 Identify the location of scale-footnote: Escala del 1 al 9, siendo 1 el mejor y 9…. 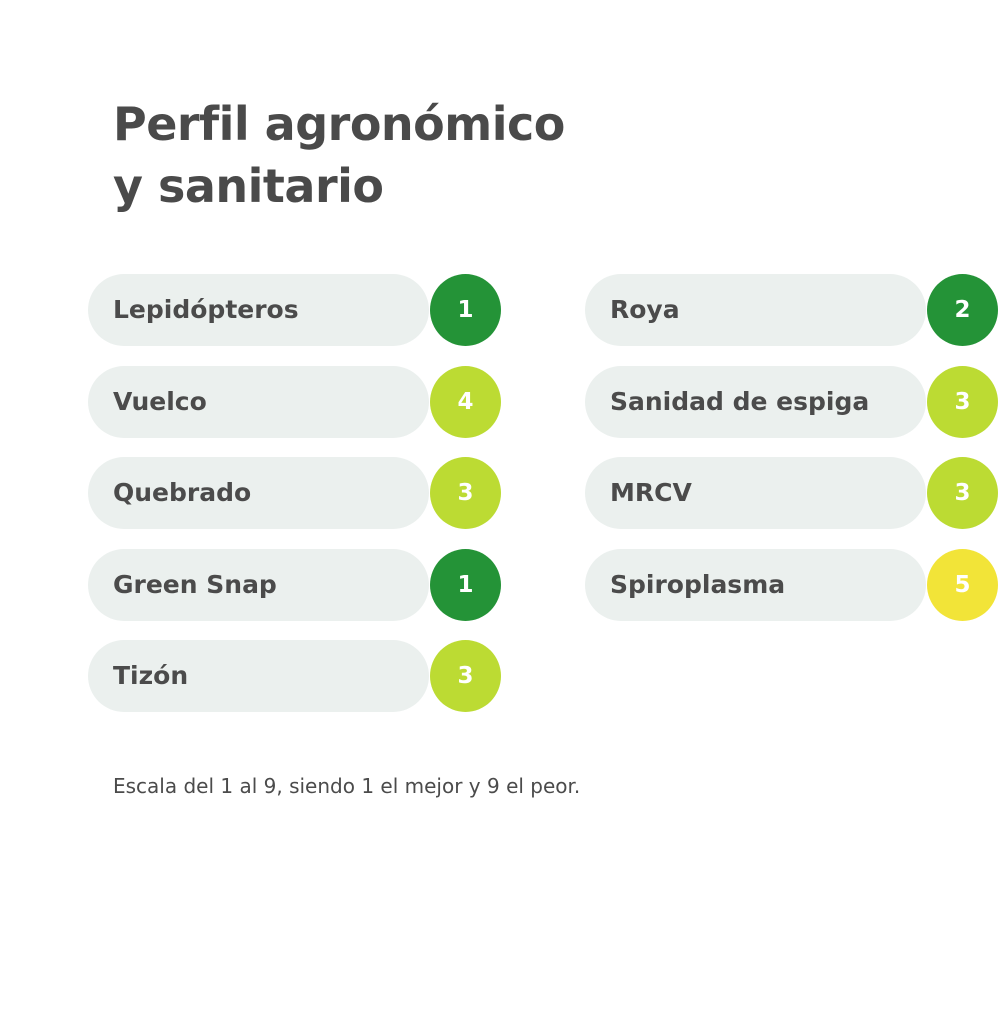
(347, 786).